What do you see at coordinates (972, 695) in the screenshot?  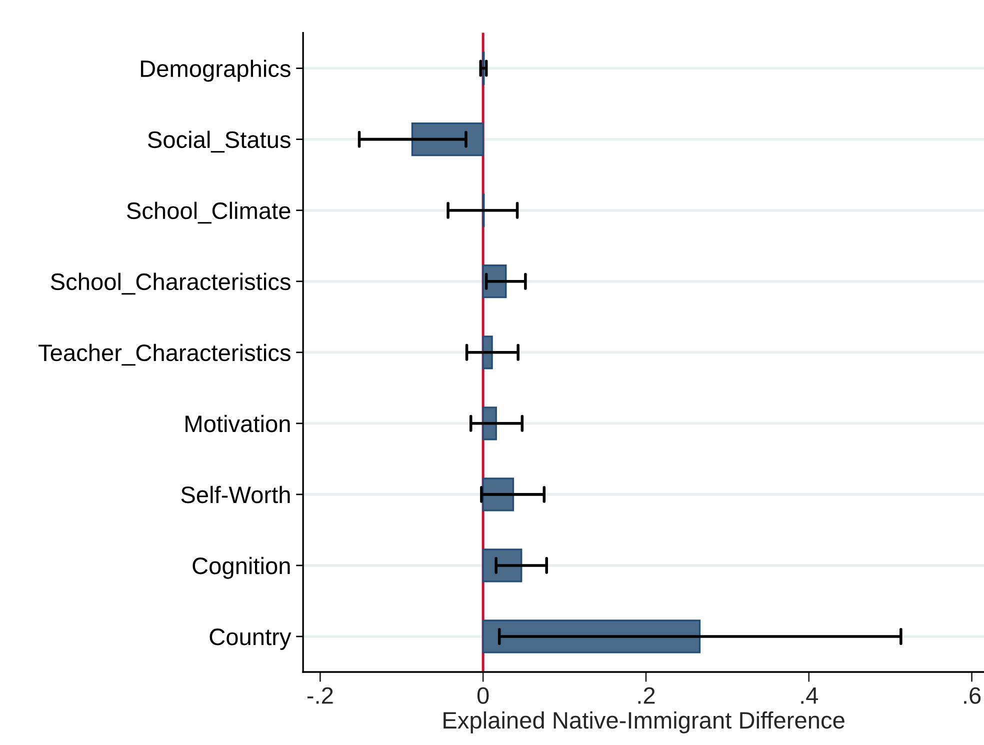 I see `x-tick-label: .6` at bounding box center [972, 695].